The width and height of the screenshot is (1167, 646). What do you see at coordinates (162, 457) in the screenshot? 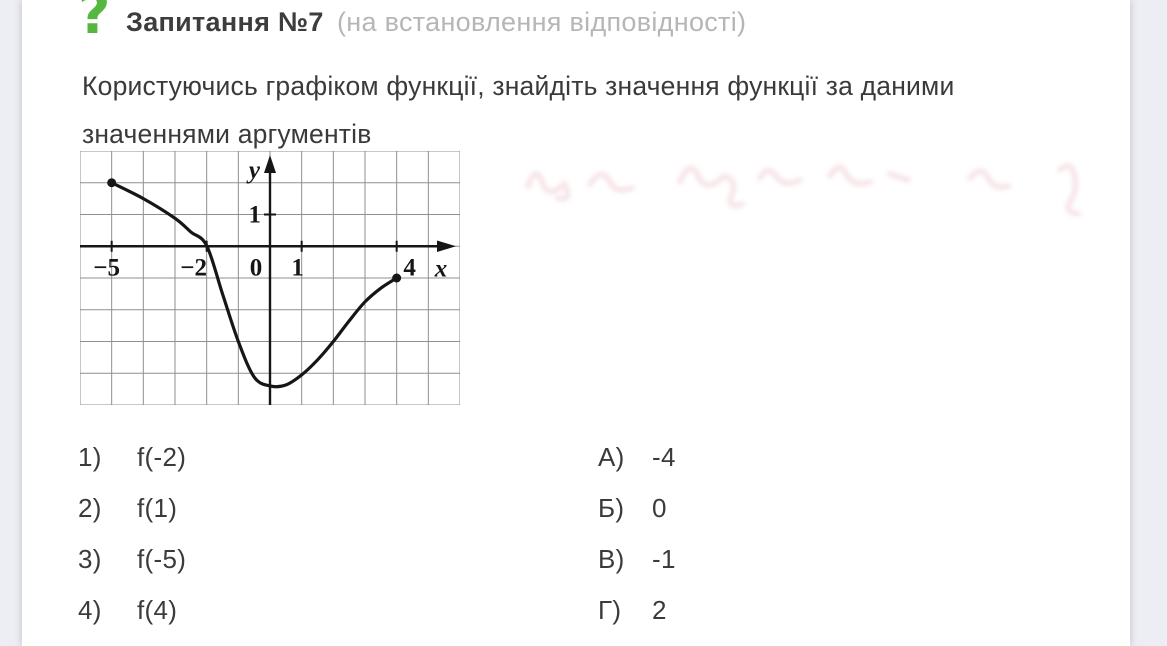
I see `prompt-expression: f(-2)` at bounding box center [162, 457].